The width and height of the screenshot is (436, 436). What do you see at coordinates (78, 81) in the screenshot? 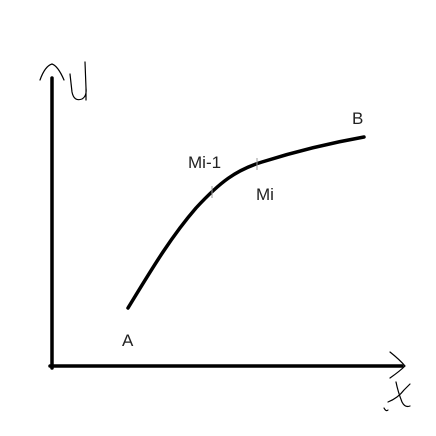
I see `y-axis-handwritten-label` at bounding box center [78, 81].